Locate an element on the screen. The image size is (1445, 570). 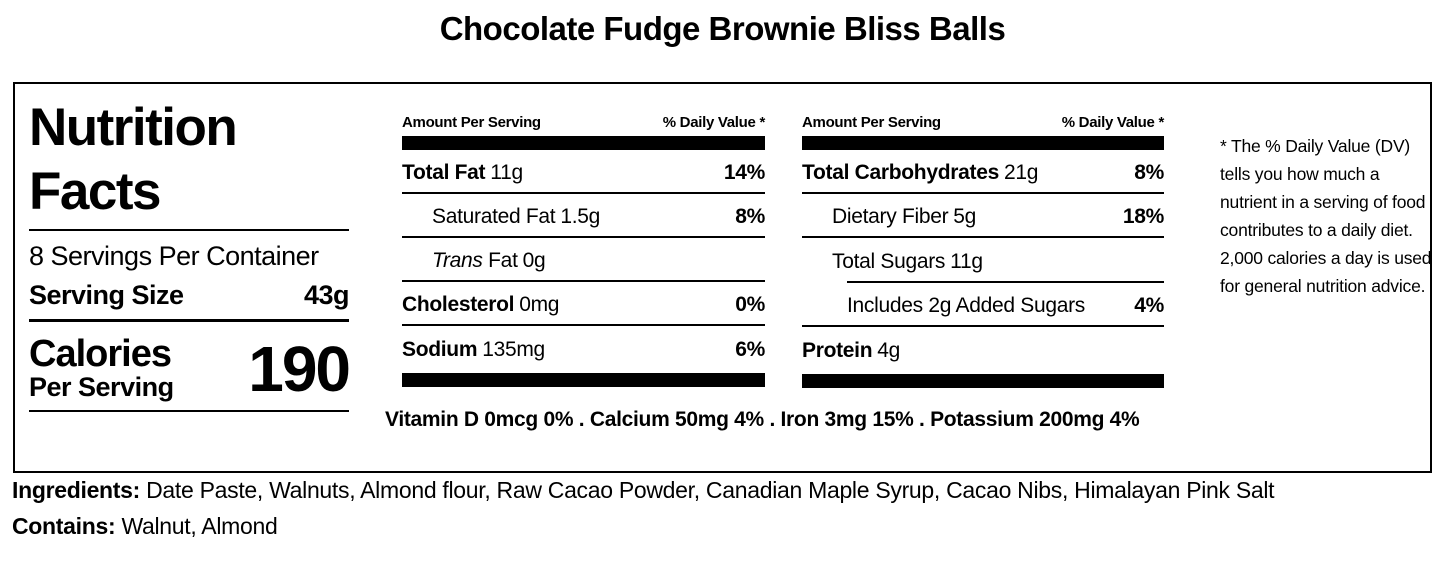
nutrient-row-total-sugars: Total Sugars 11g is located at coordinates (983, 259).